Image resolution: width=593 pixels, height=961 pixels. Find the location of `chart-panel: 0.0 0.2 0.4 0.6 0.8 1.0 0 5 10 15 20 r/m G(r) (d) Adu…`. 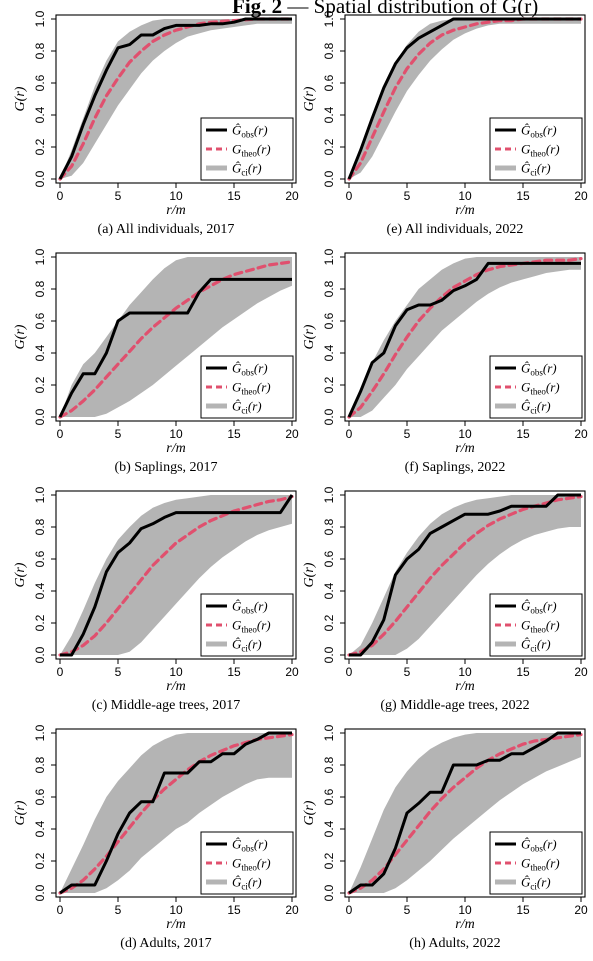

chart-panel: 0.0 0.2 0.4 0.6 0.8 1.0 0 5 10 15 20 r/m G(r) (d) Adu… is located at coordinates (156, 837).